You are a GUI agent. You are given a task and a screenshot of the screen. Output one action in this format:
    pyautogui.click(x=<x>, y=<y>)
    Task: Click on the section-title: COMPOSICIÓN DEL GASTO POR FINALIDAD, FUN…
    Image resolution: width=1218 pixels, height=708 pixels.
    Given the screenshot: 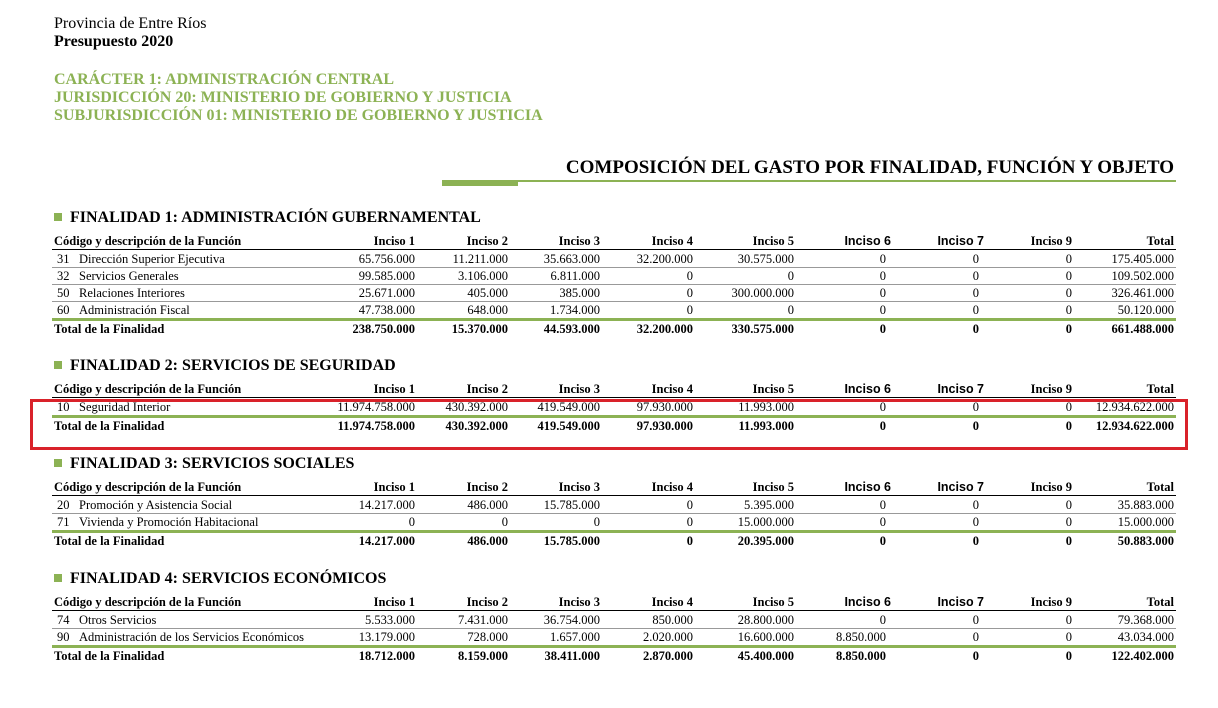 What is the action you would take?
    pyautogui.click(x=869, y=167)
    